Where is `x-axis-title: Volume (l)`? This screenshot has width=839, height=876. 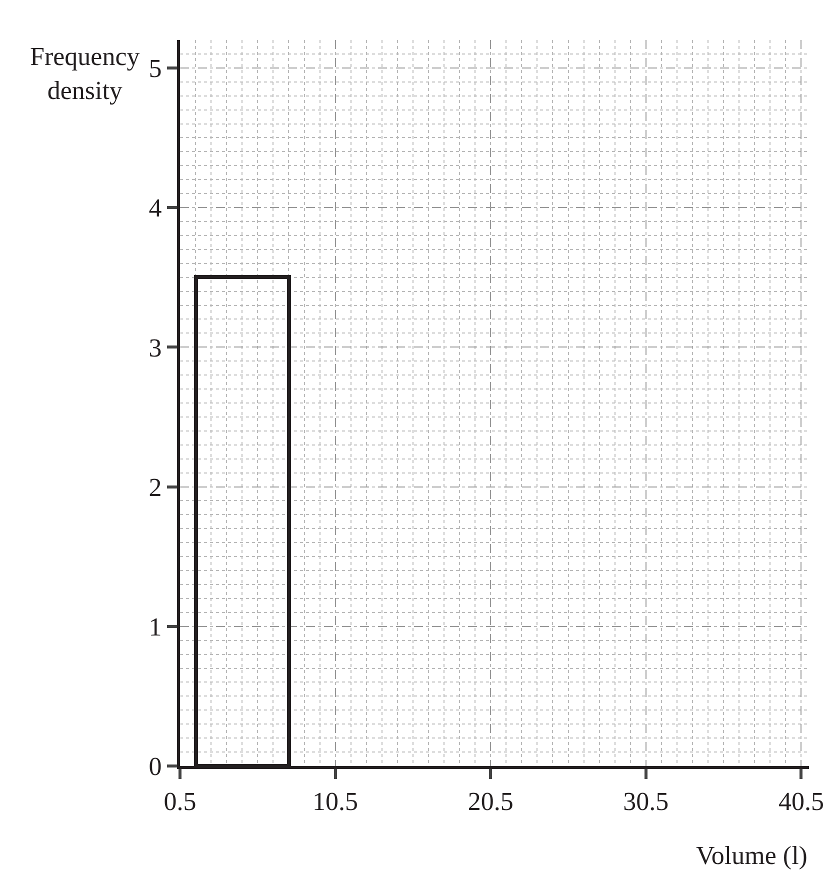
x-axis-title: Volume (l) is located at coordinates (752, 855).